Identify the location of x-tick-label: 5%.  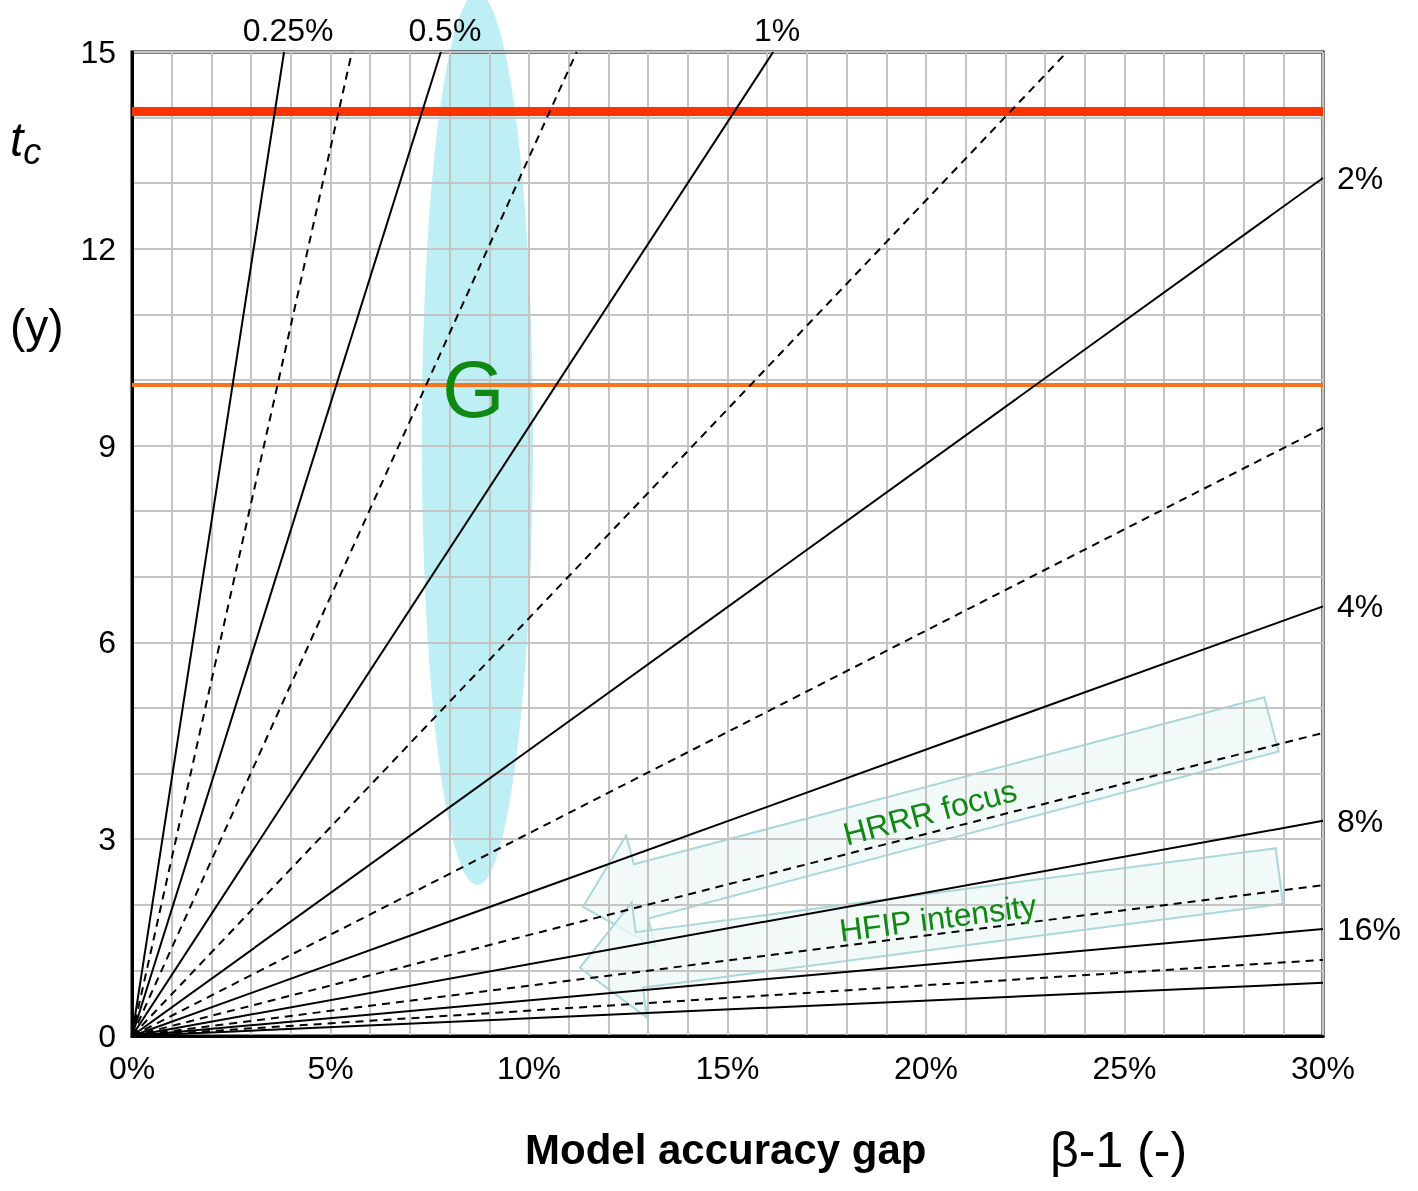
(330, 1068).